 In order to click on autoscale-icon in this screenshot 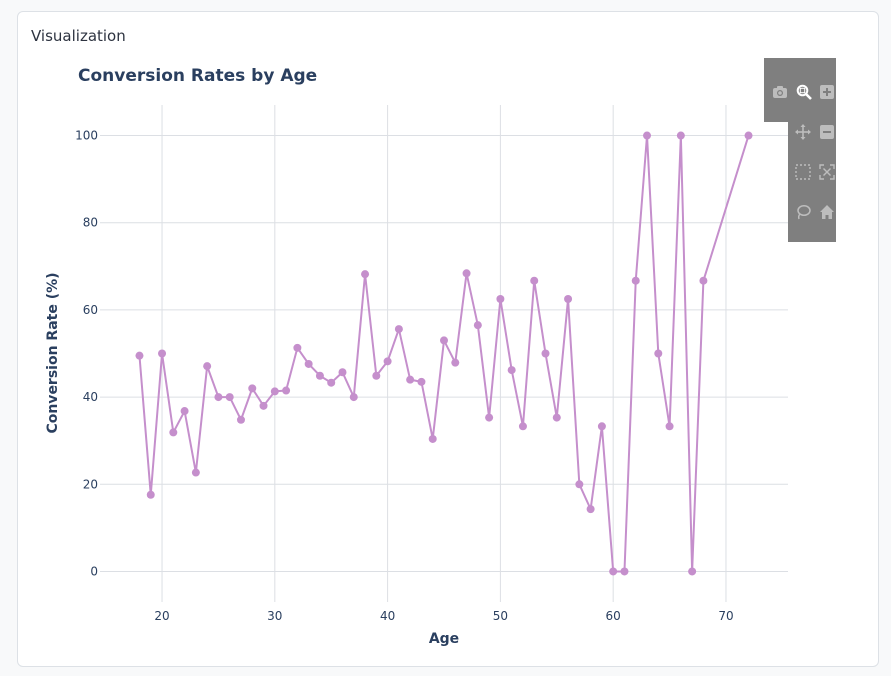, I will do `click(827, 172)`.